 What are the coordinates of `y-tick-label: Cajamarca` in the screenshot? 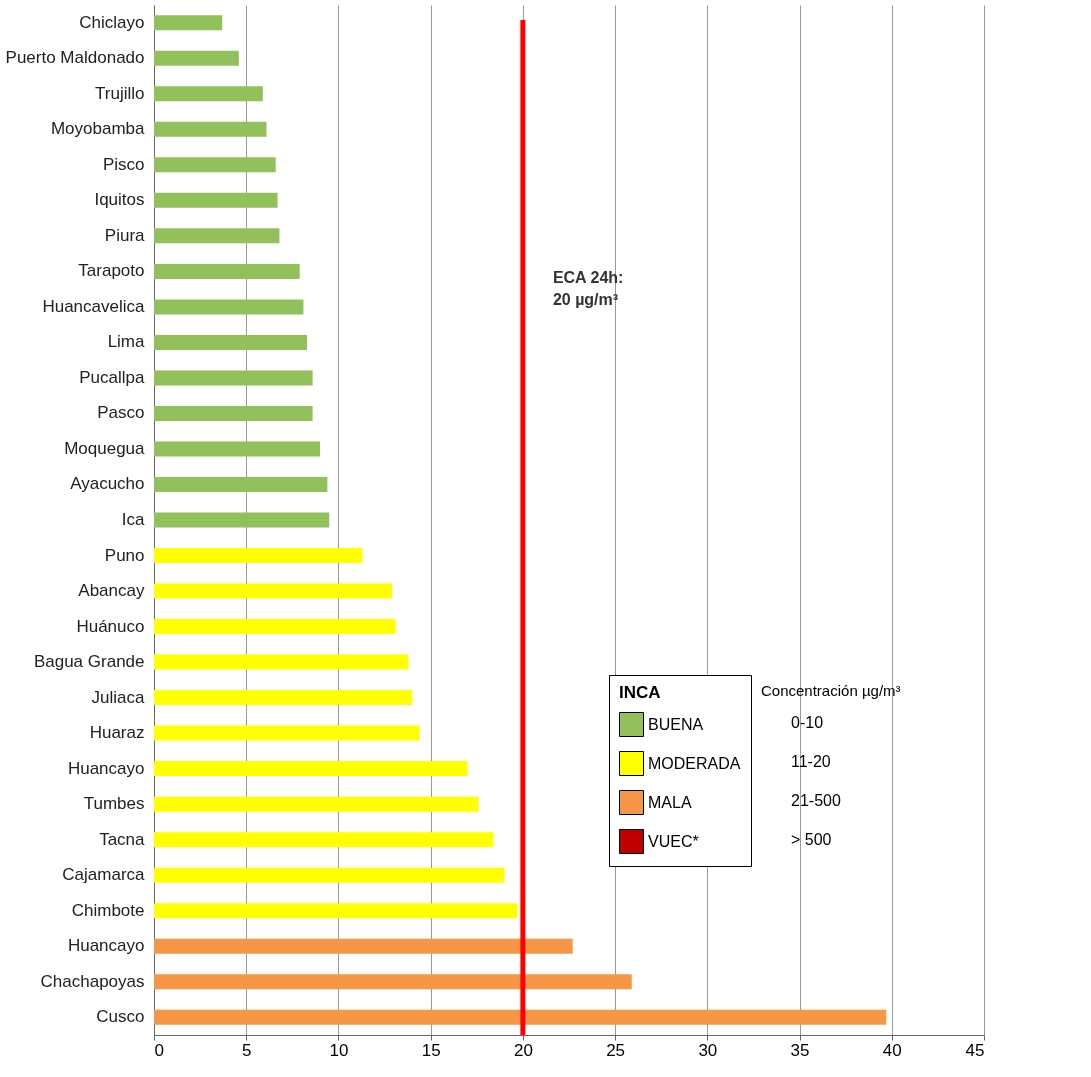 It's located at (104, 875).